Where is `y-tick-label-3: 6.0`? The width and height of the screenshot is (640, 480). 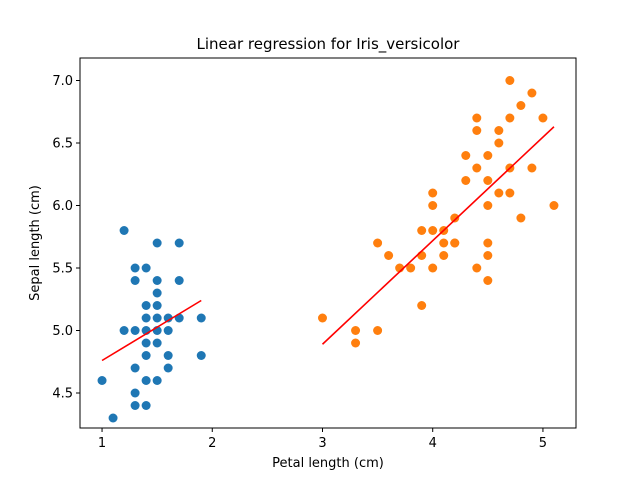
y-tick-label-3: 6.0 is located at coordinates (62, 206).